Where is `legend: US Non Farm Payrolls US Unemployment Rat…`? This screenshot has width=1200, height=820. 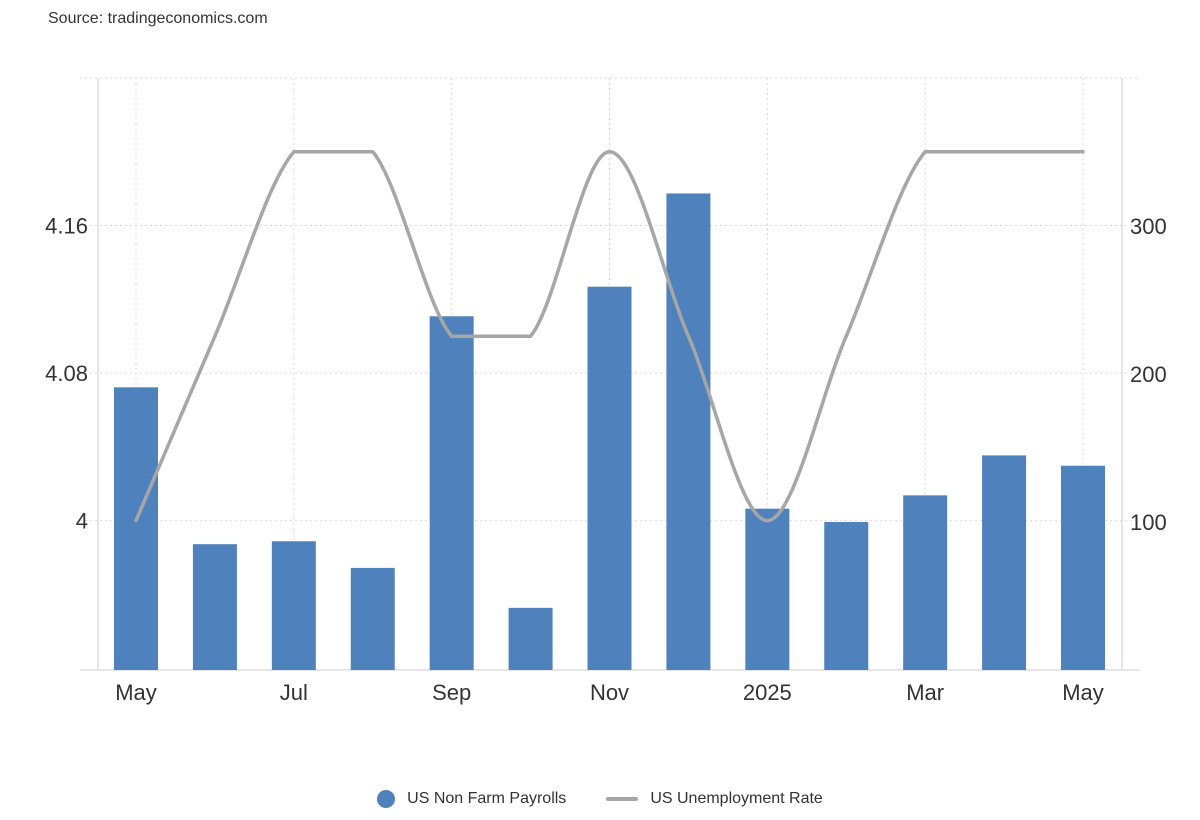
legend: US Non Farm Payrolls US Unemployment Rat… is located at coordinates (600, 799).